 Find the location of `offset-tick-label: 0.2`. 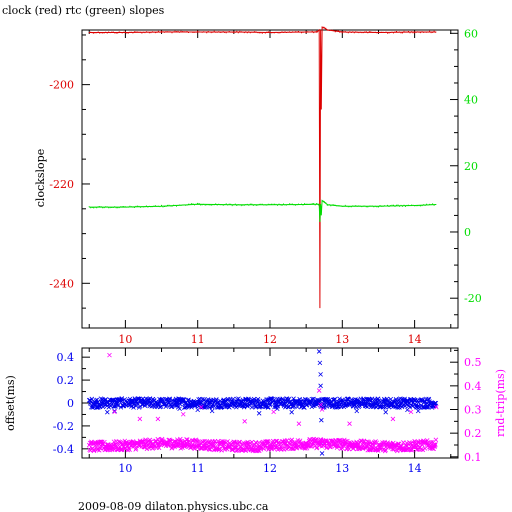

offset-tick-label: 0.2 is located at coordinates (66, 380).